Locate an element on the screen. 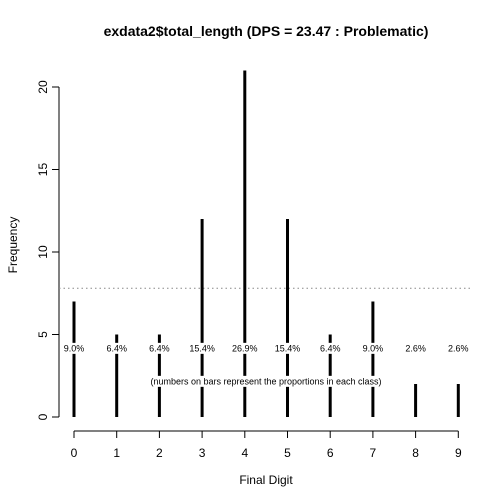 The image size is (504, 504). x-tick-label: 3 is located at coordinates (202, 453).